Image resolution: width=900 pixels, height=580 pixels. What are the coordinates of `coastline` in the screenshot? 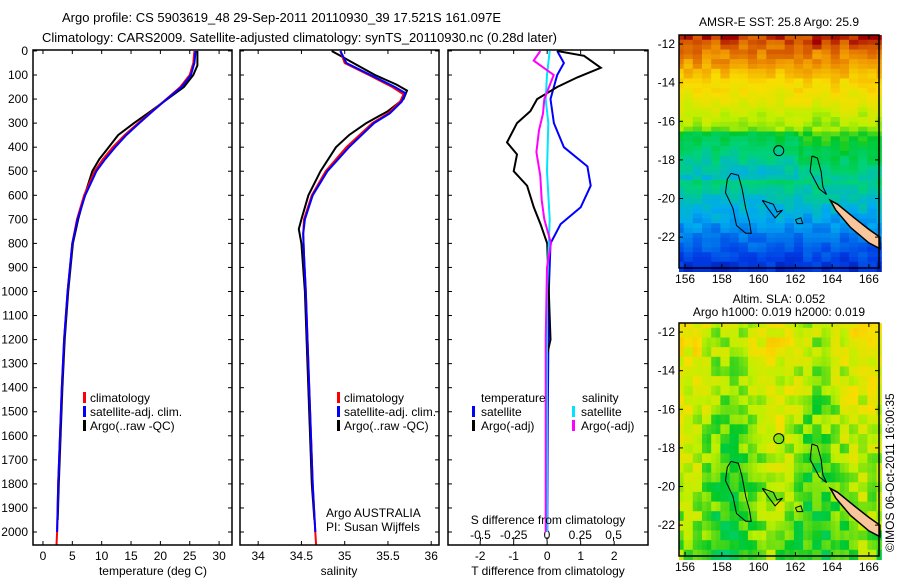 It's located at (799, 509).